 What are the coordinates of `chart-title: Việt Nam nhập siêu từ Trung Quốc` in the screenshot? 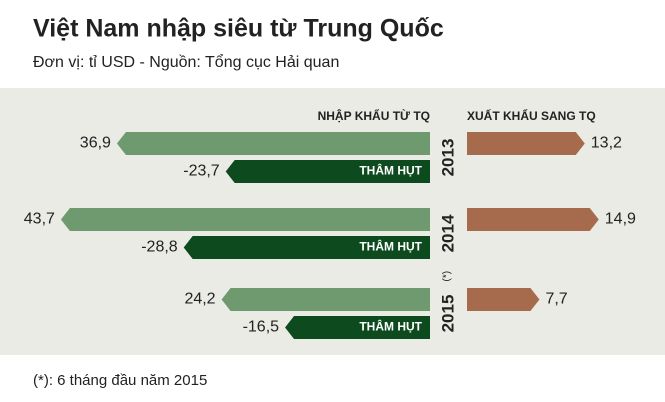 It's located at (238, 29).